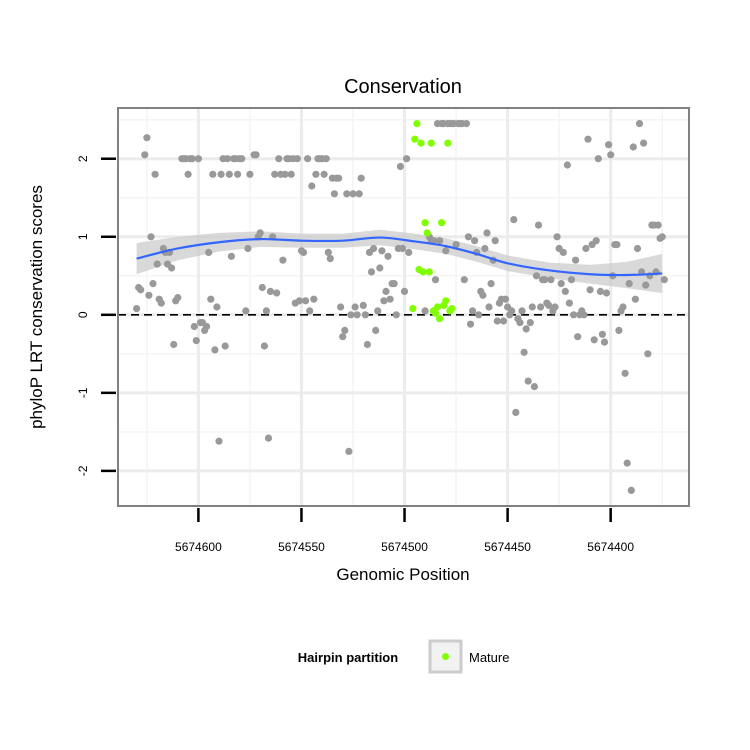  I want to click on y-axis-title: phyloP LRT conservation scores, so click(36, 307).